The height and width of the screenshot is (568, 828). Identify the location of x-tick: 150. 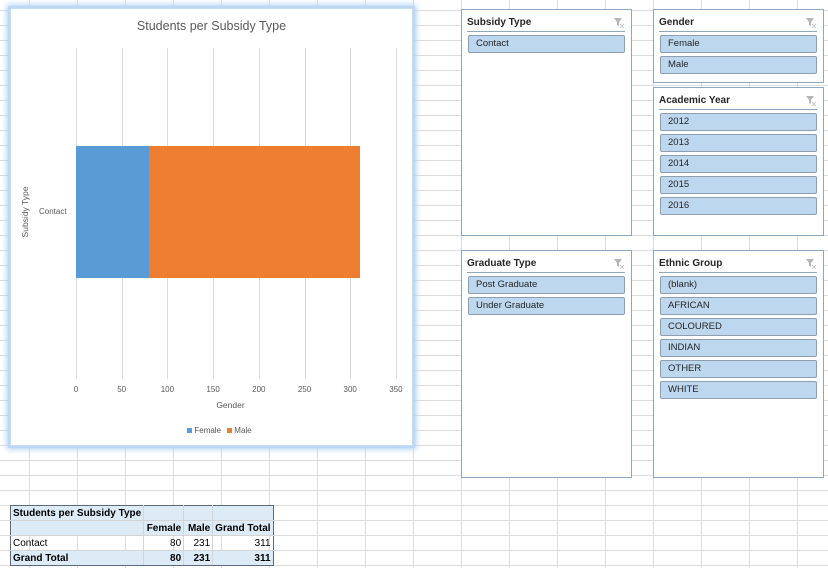
(213, 389).